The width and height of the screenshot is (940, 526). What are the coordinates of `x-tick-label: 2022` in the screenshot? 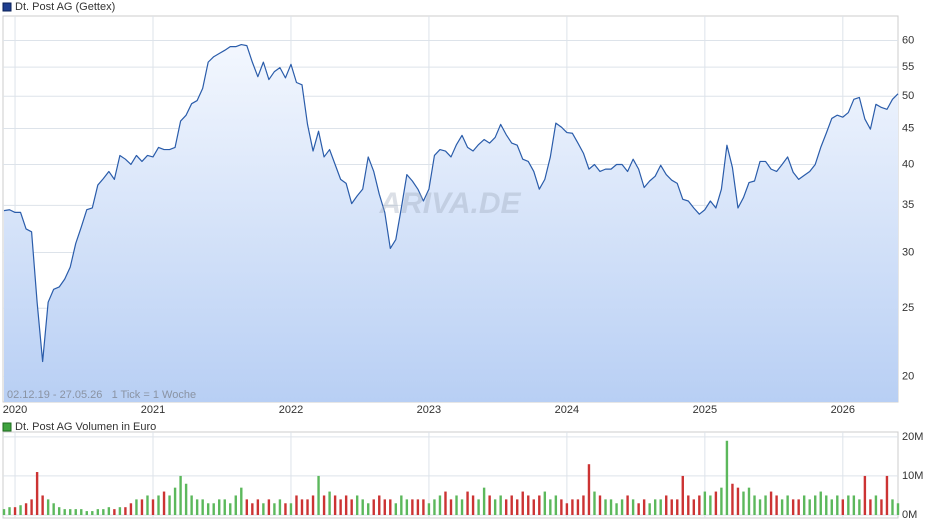 It's located at (291, 410).